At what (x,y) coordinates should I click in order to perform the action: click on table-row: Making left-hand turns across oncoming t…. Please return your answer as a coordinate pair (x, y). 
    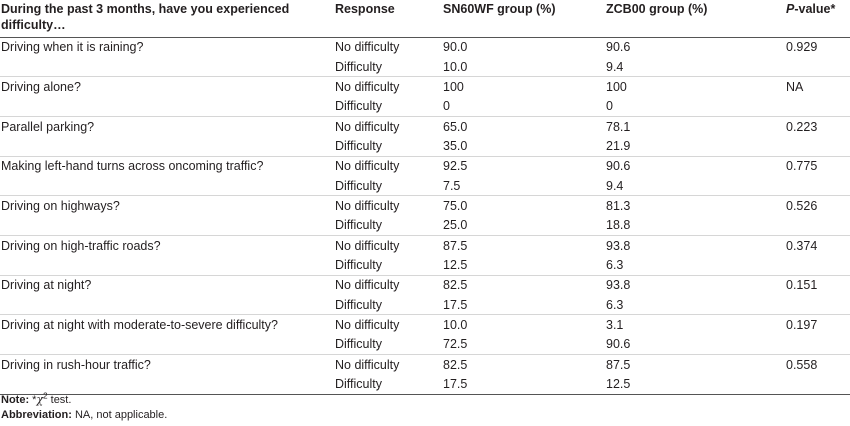
    Looking at the image, I should click on (425, 165).